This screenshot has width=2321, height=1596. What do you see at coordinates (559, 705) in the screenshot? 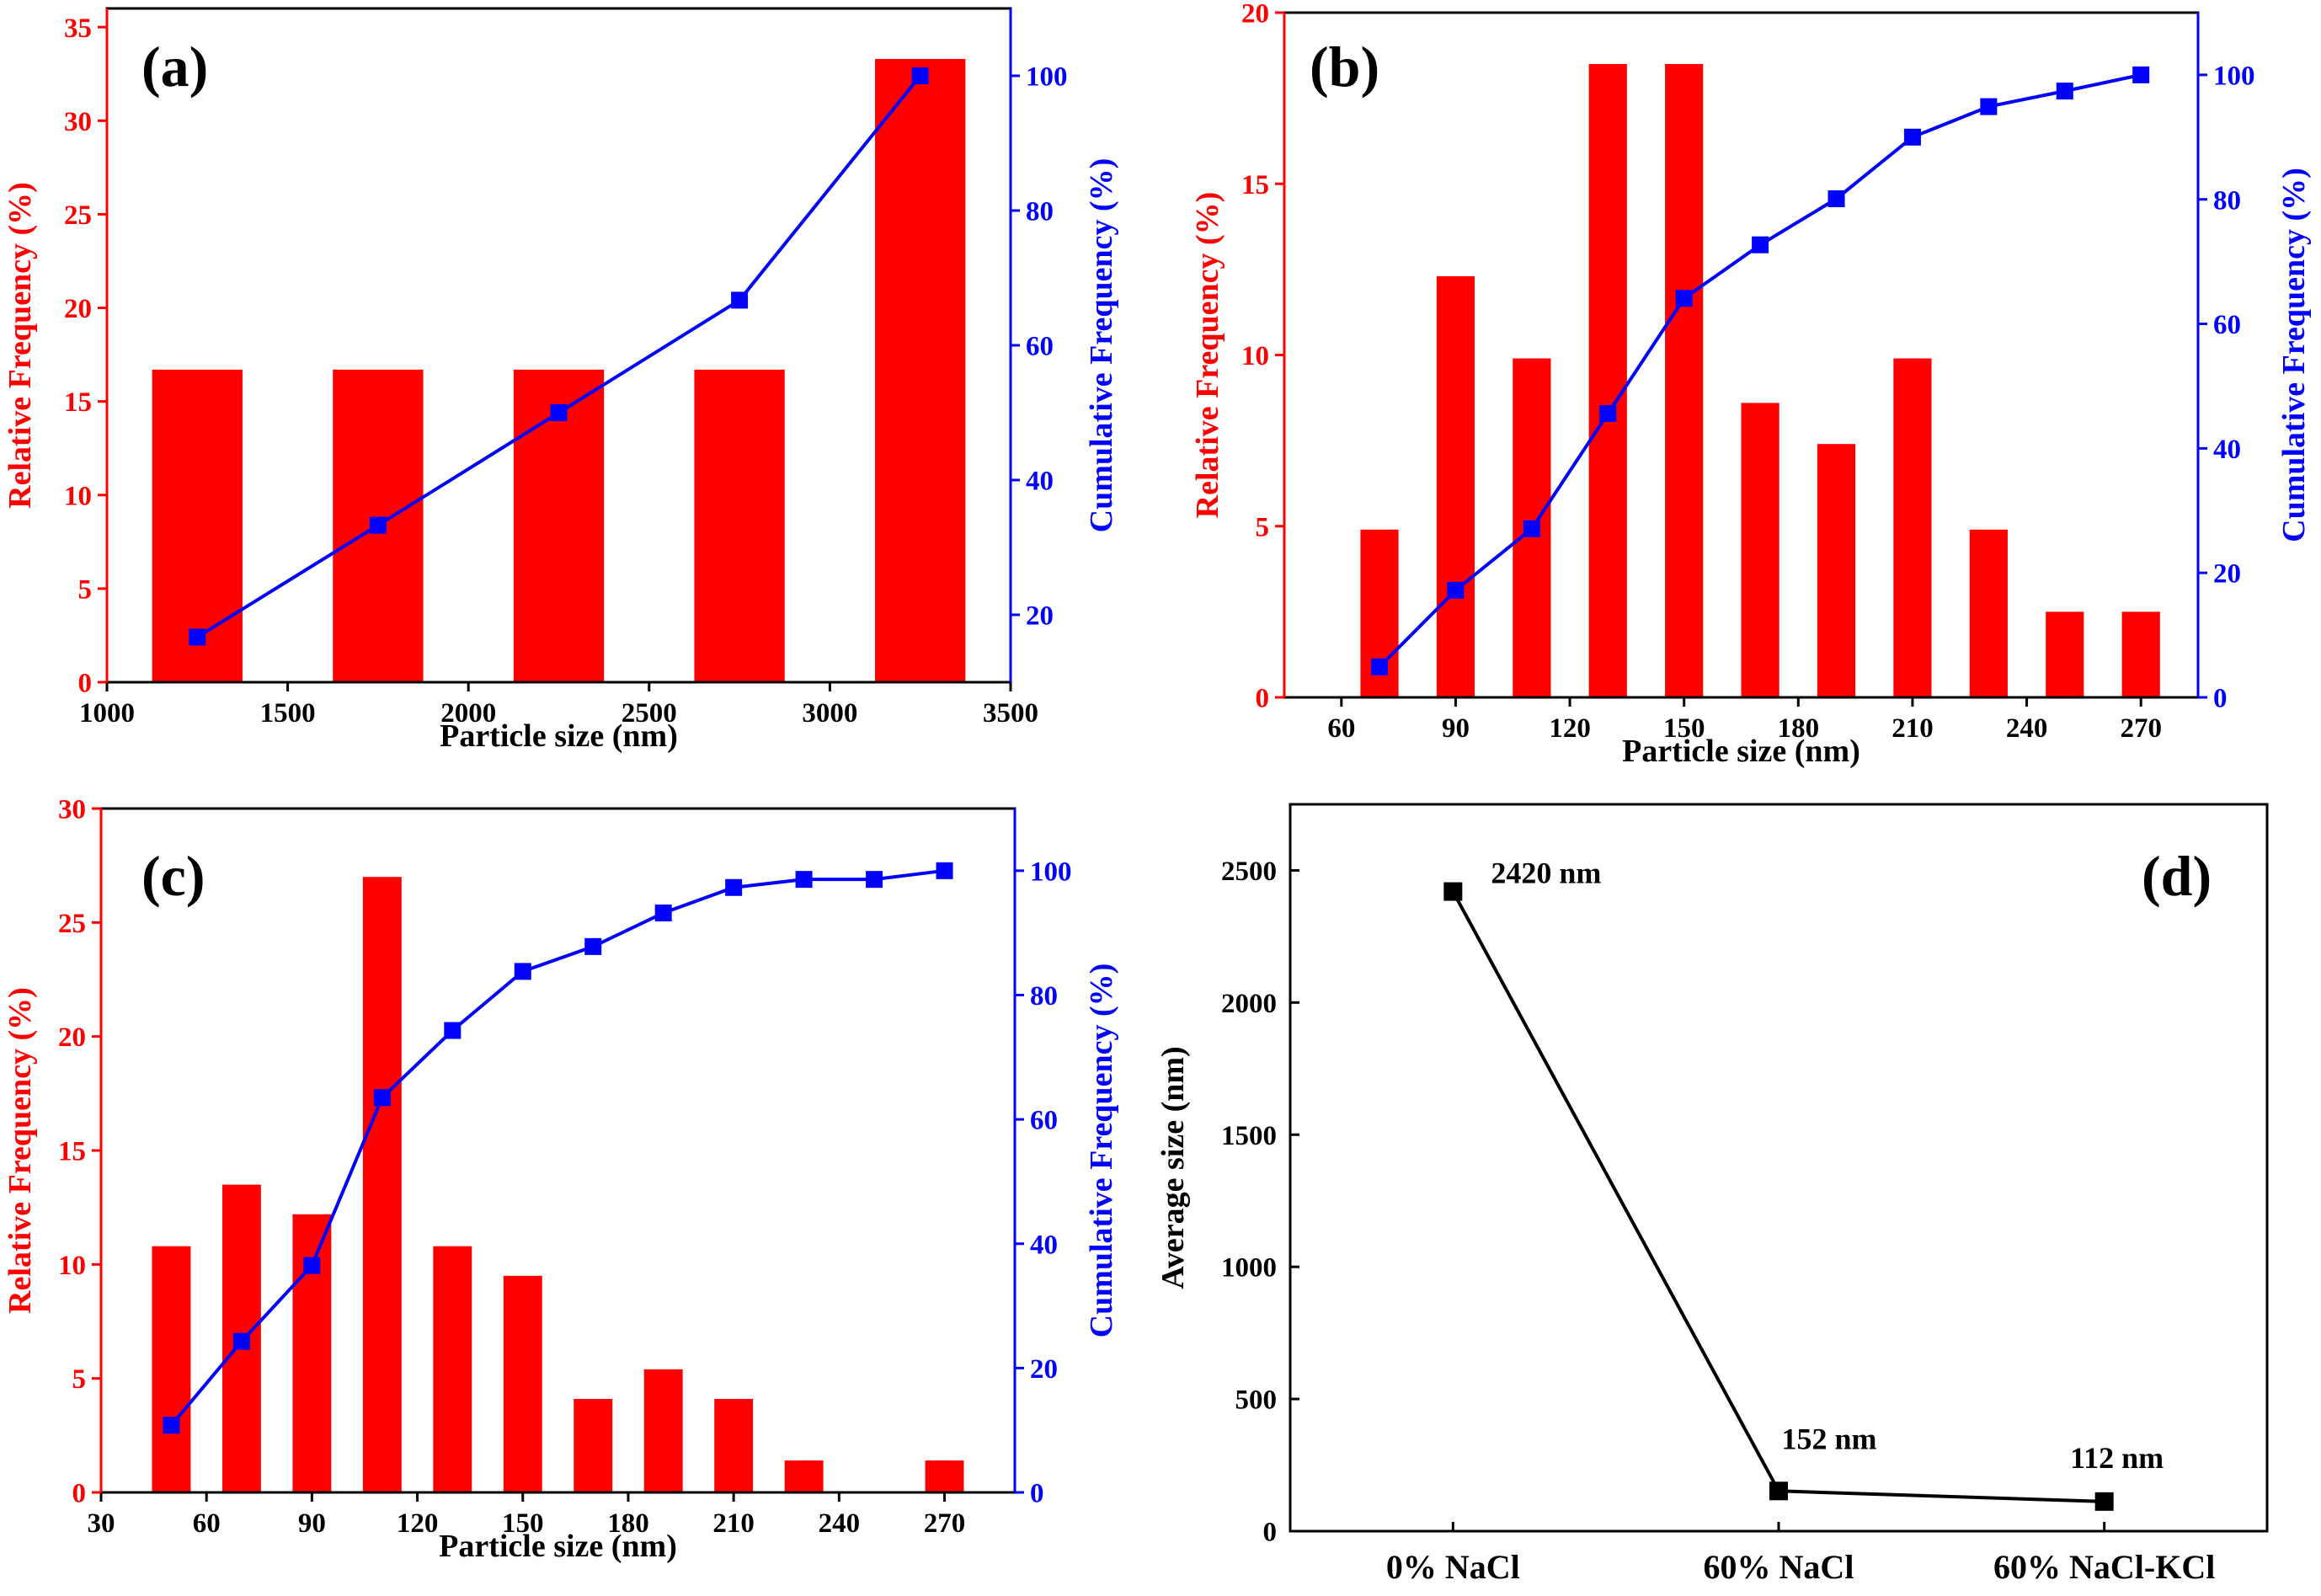
I see `x-ticks: 1000 1500 2000 2500 3000 3500` at bounding box center [559, 705].